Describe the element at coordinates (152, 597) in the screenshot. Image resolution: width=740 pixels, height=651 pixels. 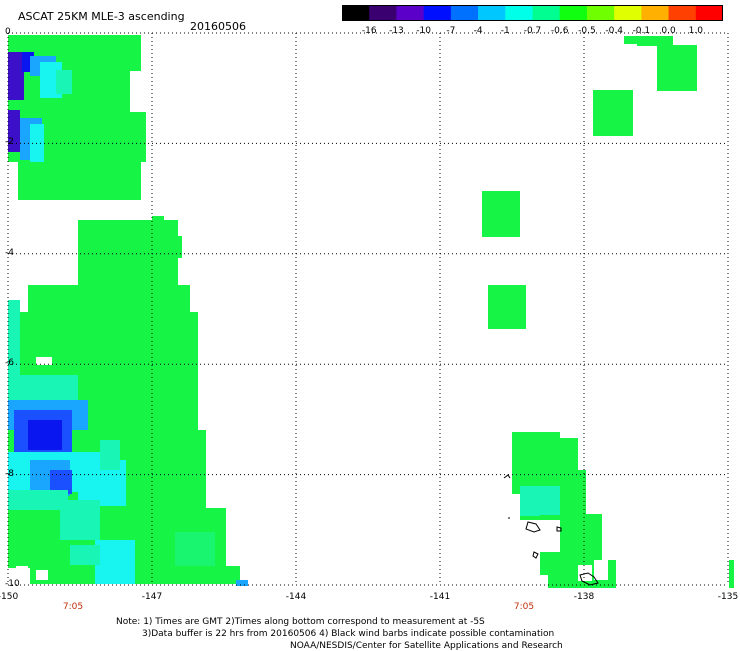
I see `longitude-label: -147` at that location.